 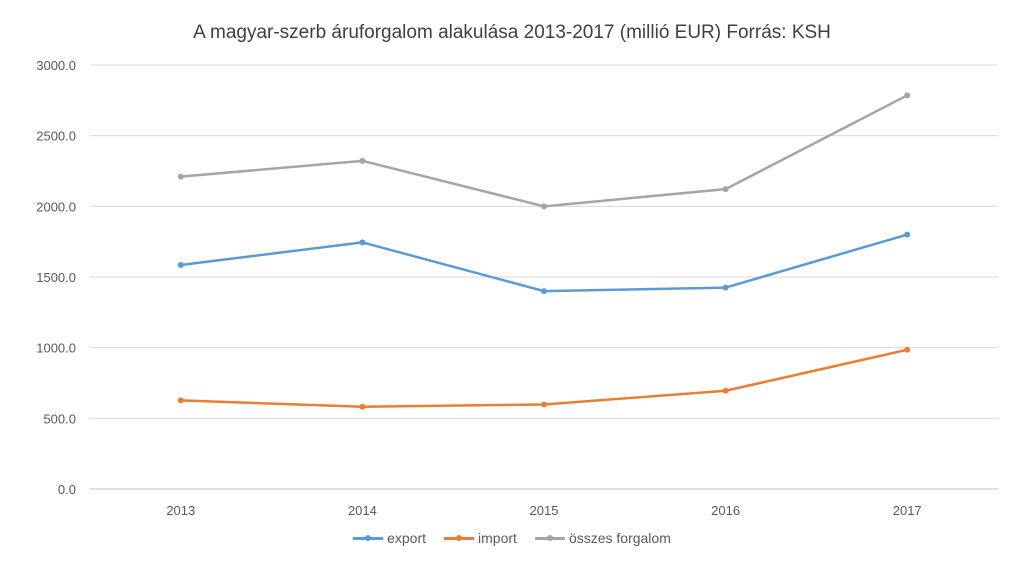 I want to click on x-tick-label: 2015, so click(x=544, y=510).